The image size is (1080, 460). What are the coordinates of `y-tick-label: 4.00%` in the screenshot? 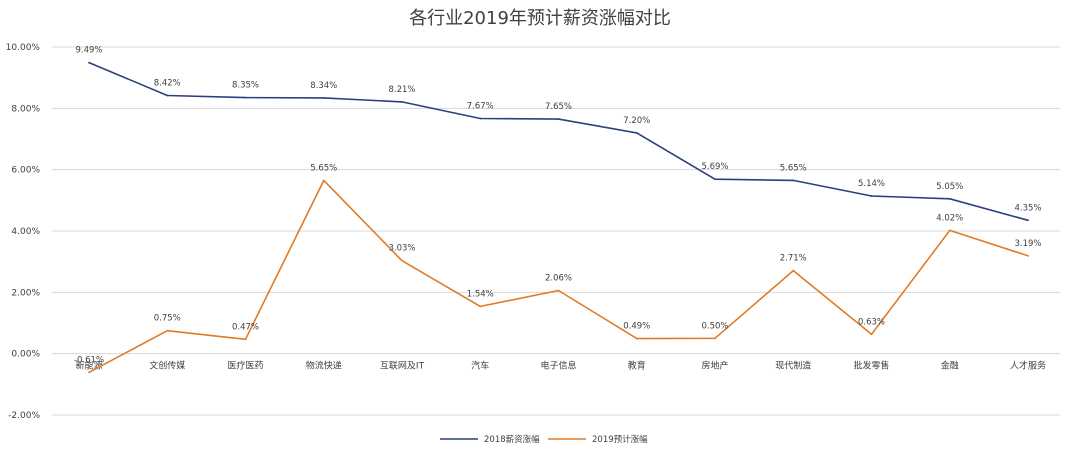 It's located at (25, 232).